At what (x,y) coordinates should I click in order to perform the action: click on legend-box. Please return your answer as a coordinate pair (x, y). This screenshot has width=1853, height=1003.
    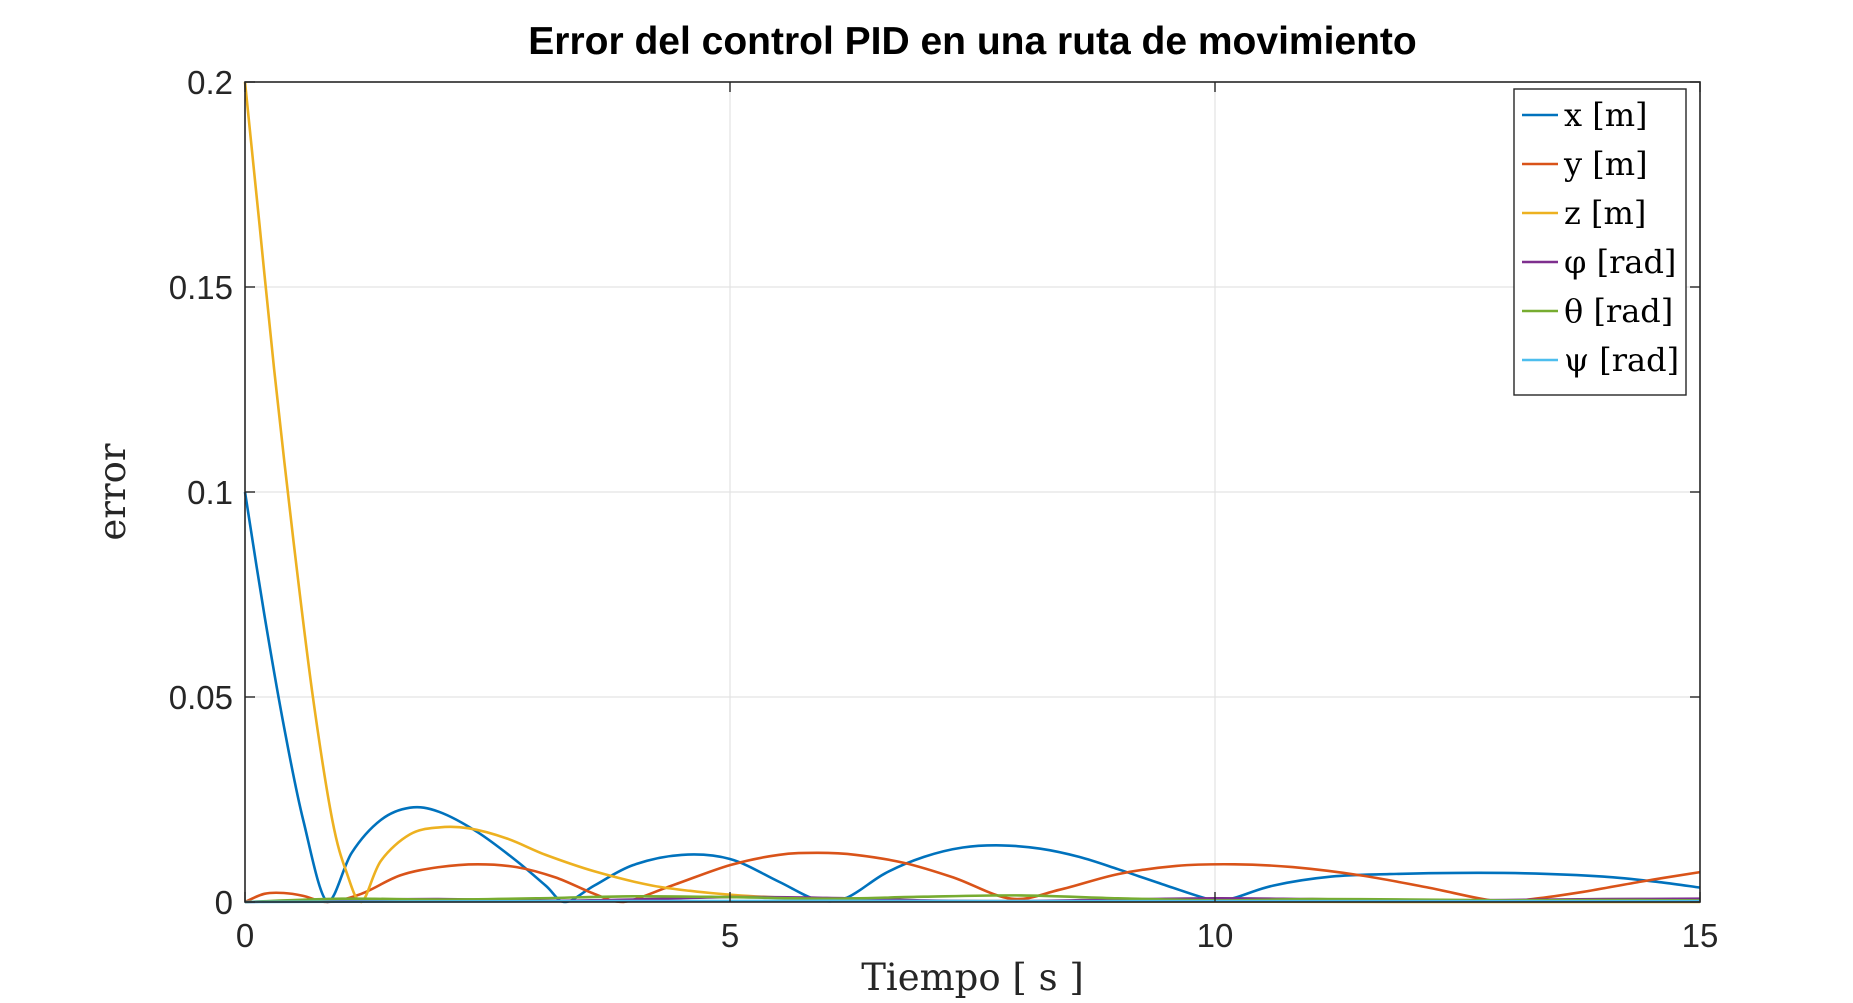
    Looking at the image, I should click on (1600, 242).